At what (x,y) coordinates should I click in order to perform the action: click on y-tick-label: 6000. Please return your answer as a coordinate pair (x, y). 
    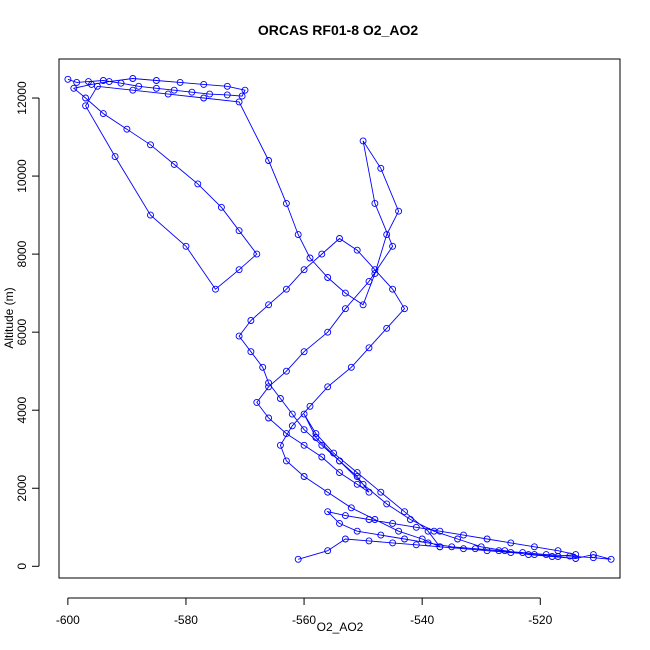
    Looking at the image, I should click on (22, 331).